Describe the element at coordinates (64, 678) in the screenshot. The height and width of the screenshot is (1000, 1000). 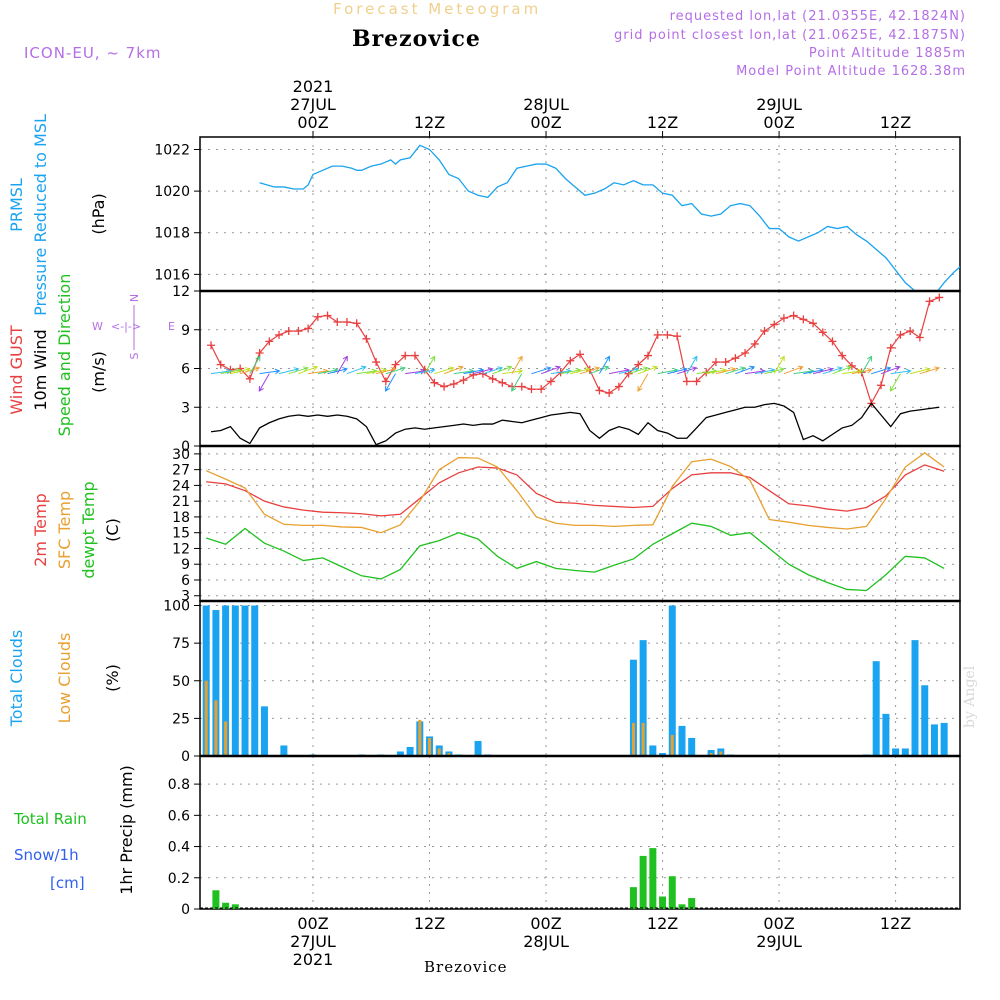
I see `low-cloud-label: Low Clouds` at that location.